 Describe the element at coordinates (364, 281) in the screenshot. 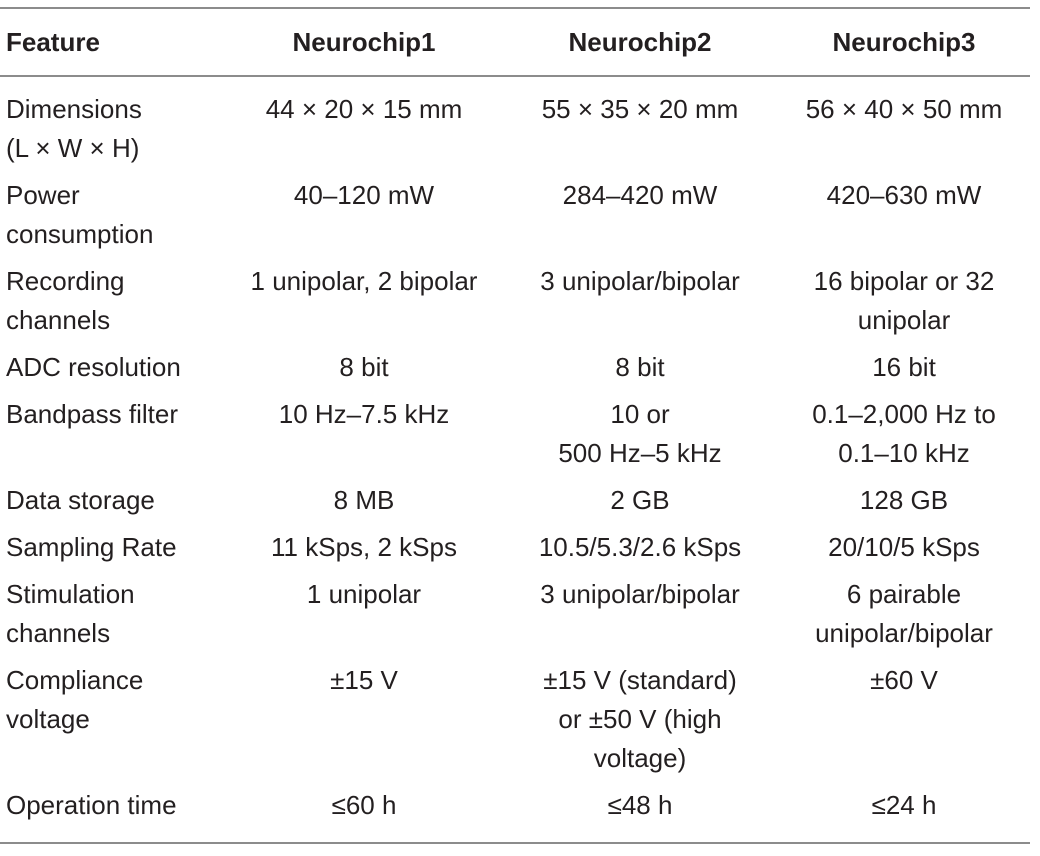

I see `cell-text-line: 1 unipolar, 2 bipolar` at that location.